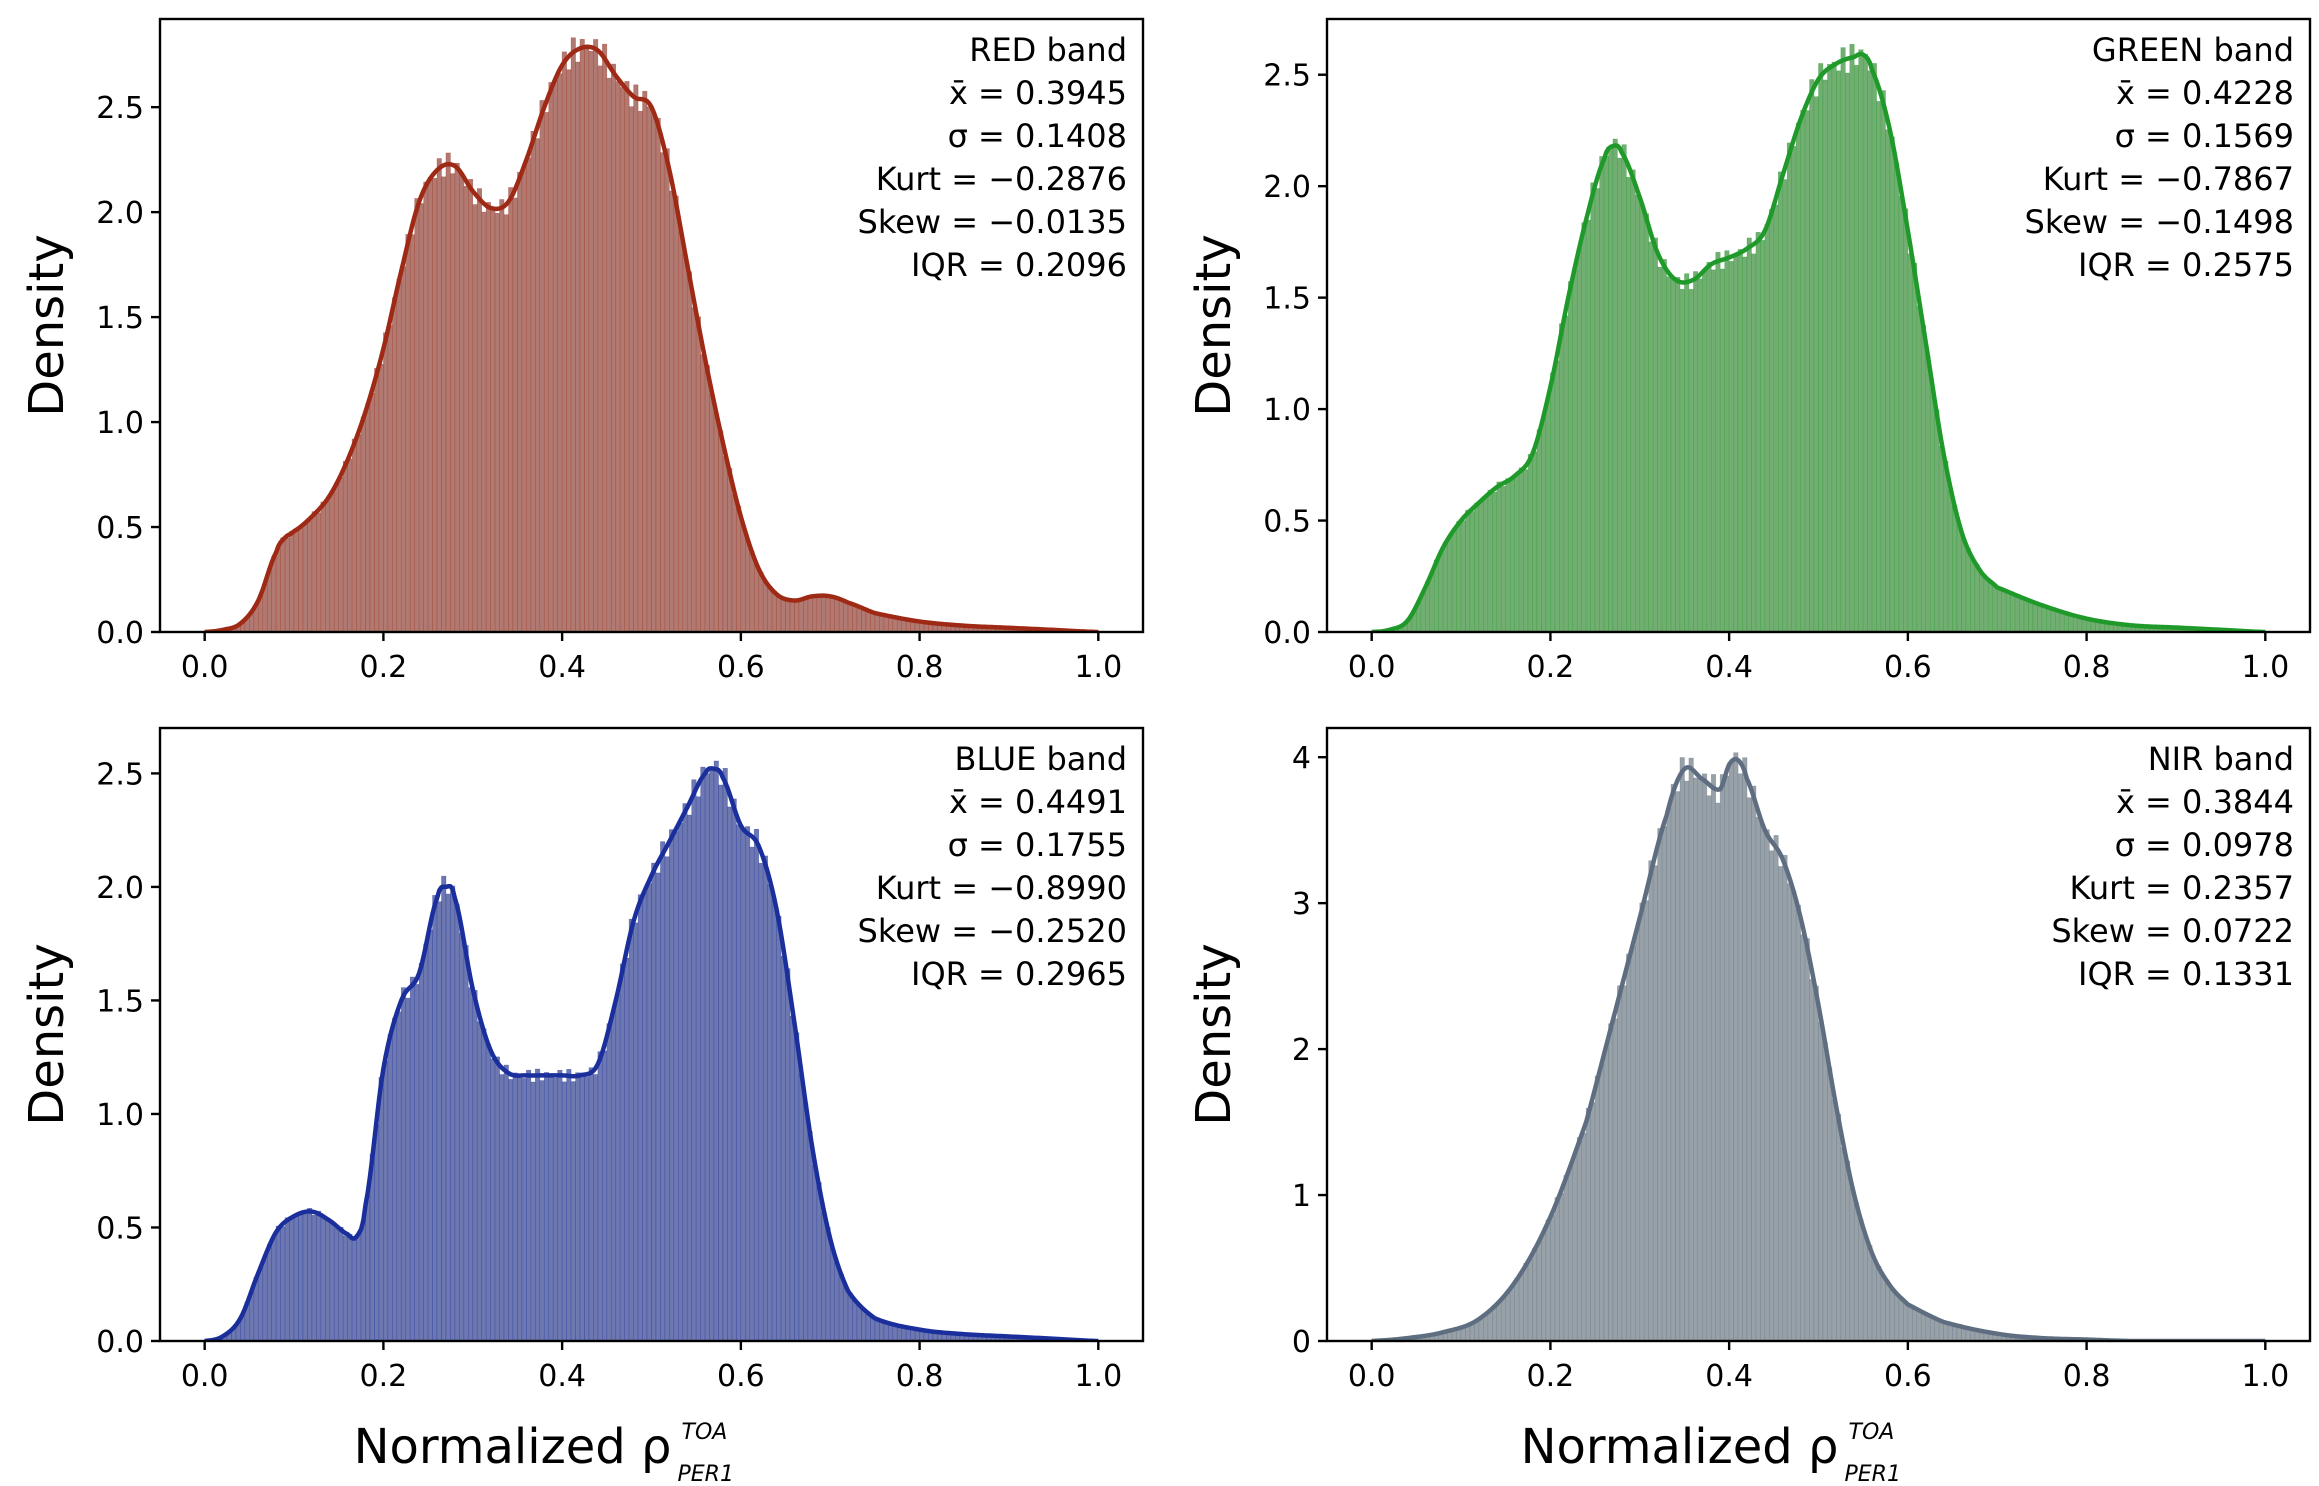  Describe the element at coordinates (1551, 1376) in the screenshot. I see `x-tick-label: 0.2` at that location.